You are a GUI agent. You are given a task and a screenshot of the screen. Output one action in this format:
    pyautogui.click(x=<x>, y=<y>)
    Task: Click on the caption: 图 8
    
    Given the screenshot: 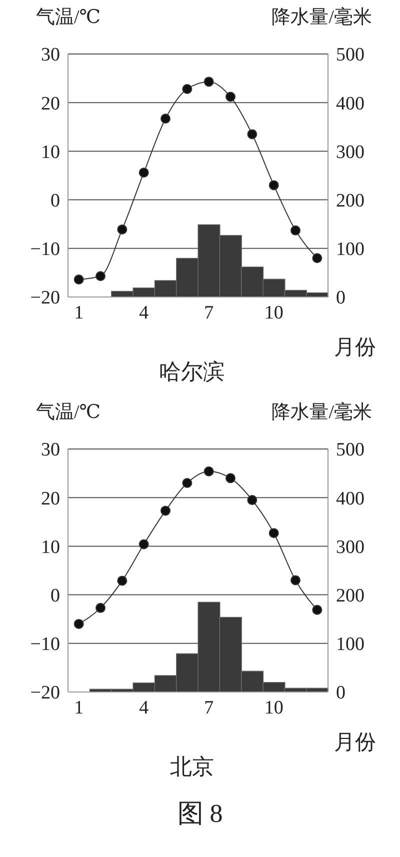 What is the action you would take?
    pyautogui.click(x=200, y=814)
    